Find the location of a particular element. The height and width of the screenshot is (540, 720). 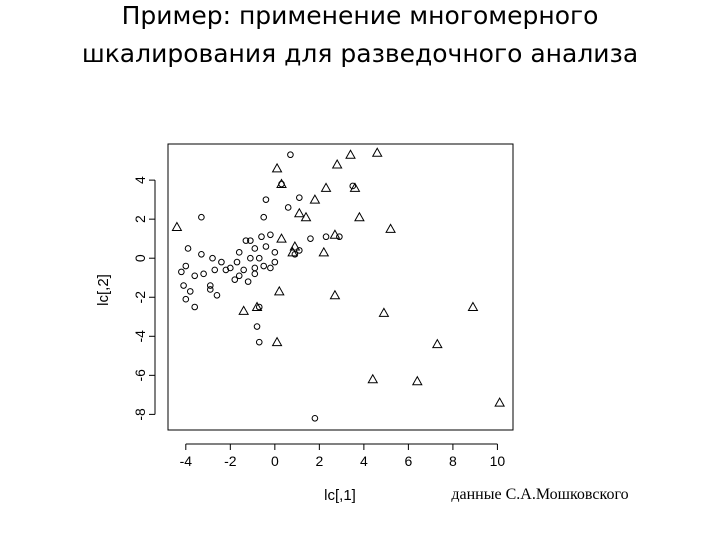

x-tick-label: -4 is located at coordinates (186, 461).